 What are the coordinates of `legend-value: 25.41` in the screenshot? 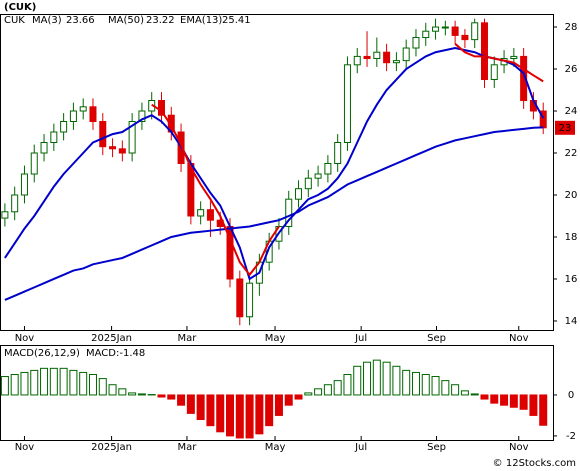 It's located at (236, 20).